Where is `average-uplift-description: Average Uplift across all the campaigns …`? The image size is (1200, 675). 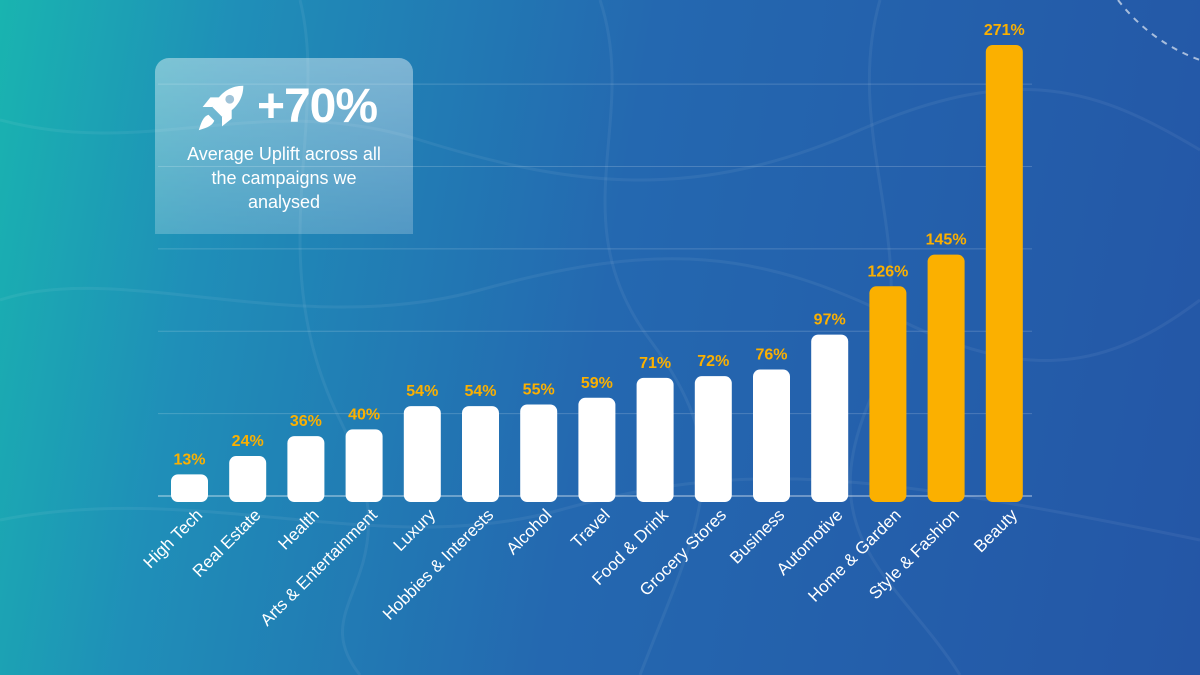
average-uplift-description: Average Uplift across all the campaigns … is located at coordinates (284, 178).